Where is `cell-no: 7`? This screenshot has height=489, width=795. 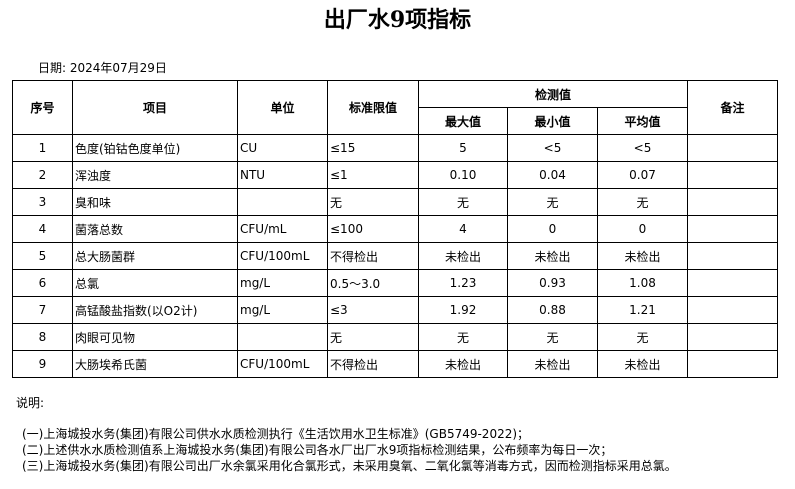
cell-no: 7 is located at coordinates (42, 310).